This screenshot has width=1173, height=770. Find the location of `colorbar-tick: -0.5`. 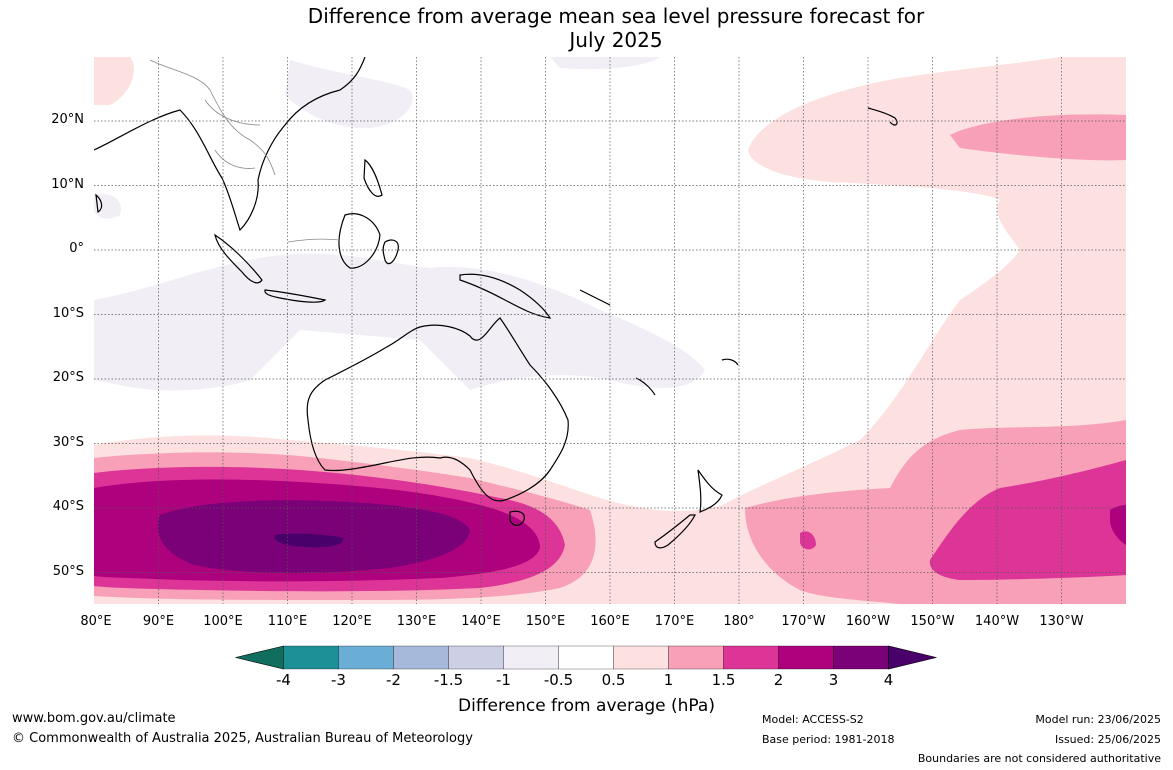

colorbar-tick: -0.5 is located at coordinates (558, 680).